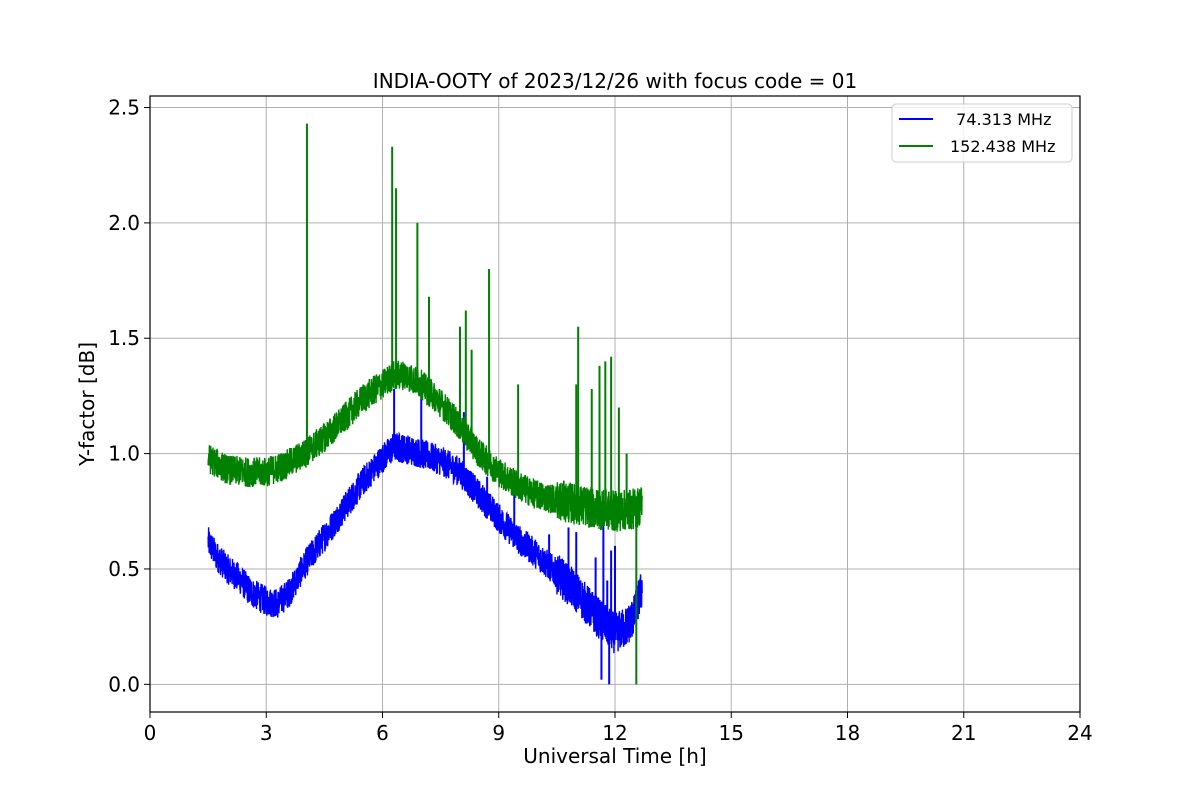 The image size is (1200, 805). I want to click on x-axis-label: Universal Time [h], so click(614, 756).